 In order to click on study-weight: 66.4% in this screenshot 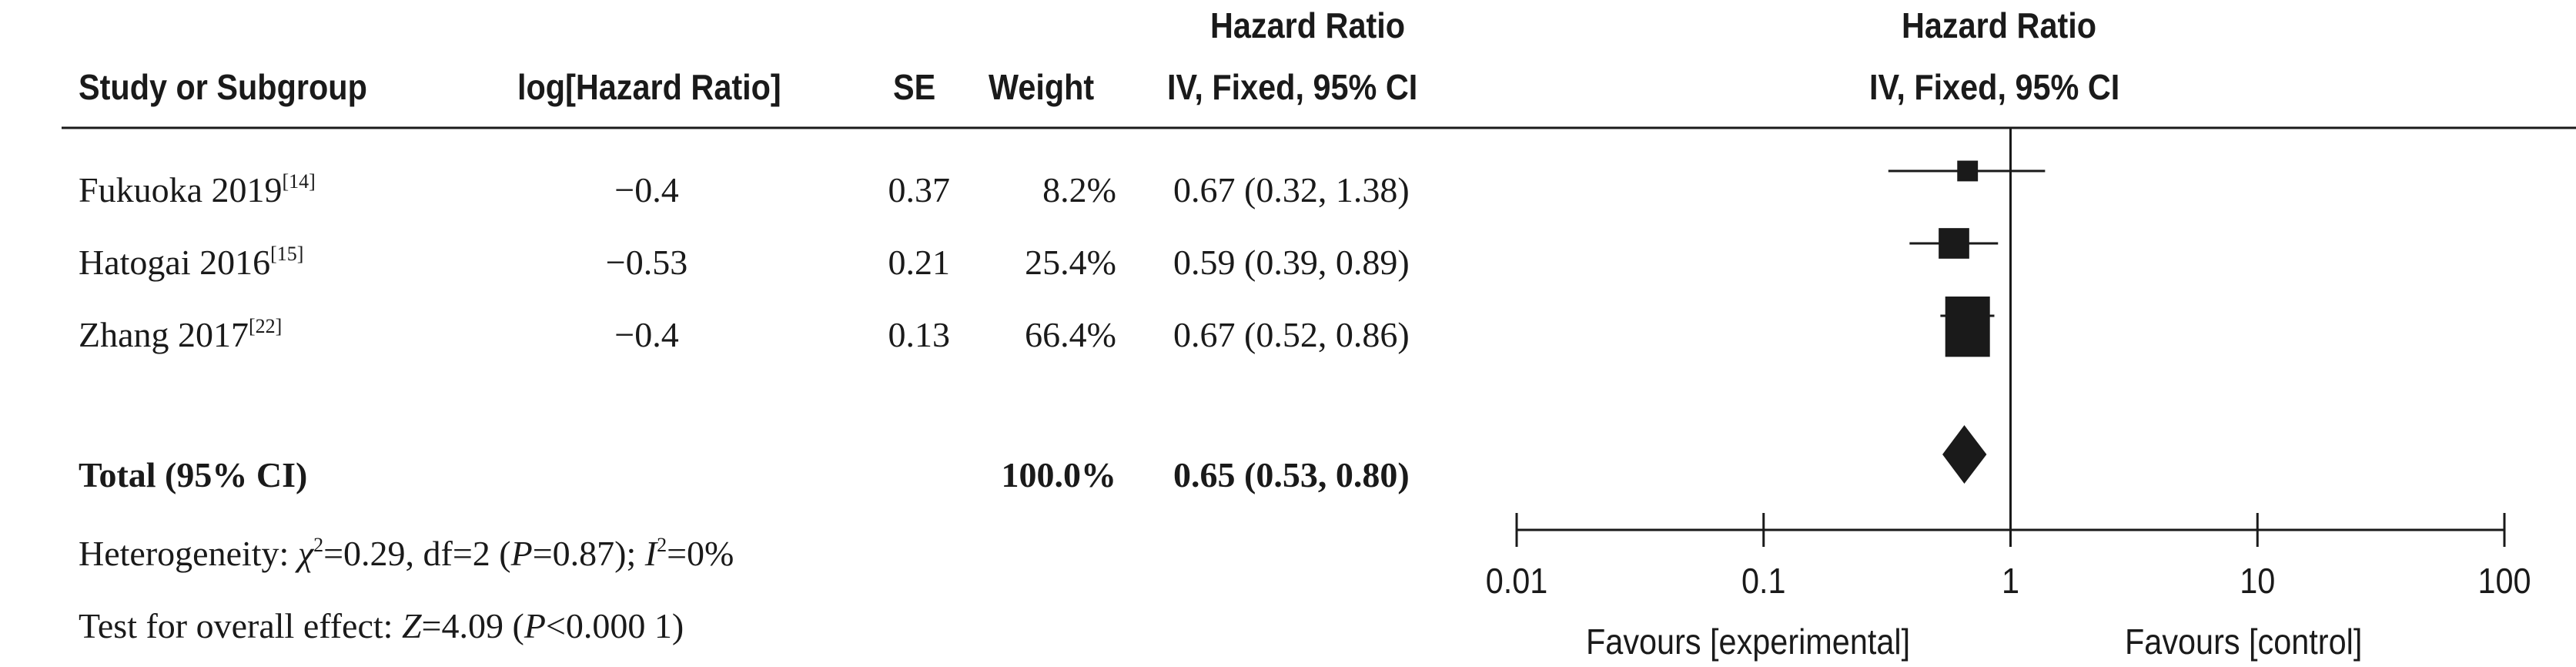, I will do `click(1071, 334)`.